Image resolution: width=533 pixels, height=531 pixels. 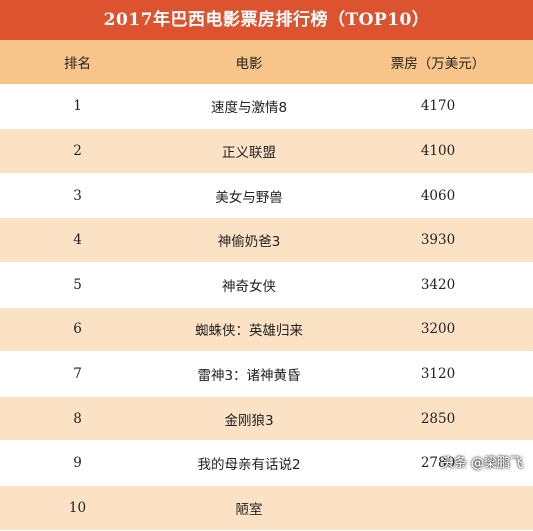 What do you see at coordinates (77, 419) in the screenshot?
I see `rank-cell: 8` at bounding box center [77, 419].